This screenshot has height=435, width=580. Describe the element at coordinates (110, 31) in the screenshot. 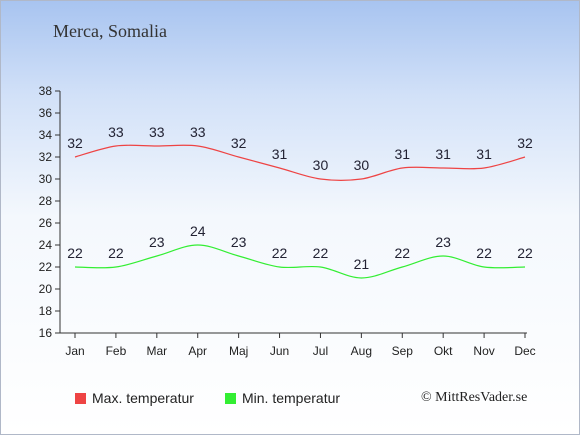

I see `chart-title: Merca, Somalia` at that location.